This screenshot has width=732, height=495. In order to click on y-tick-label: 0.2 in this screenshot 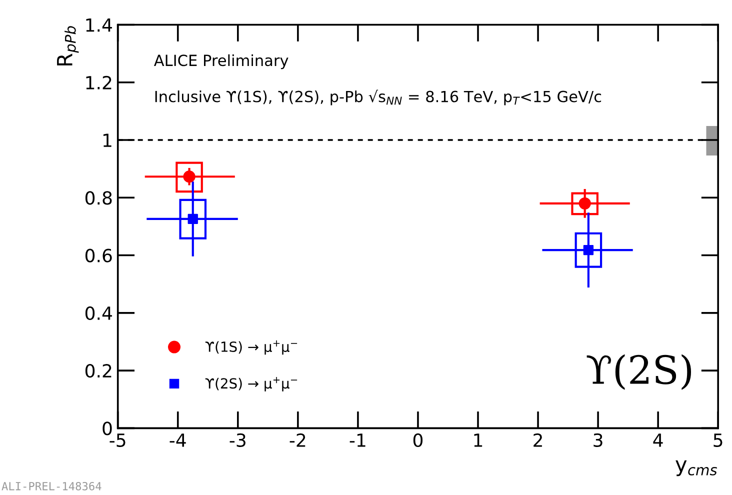, I will do `click(98, 371)`.